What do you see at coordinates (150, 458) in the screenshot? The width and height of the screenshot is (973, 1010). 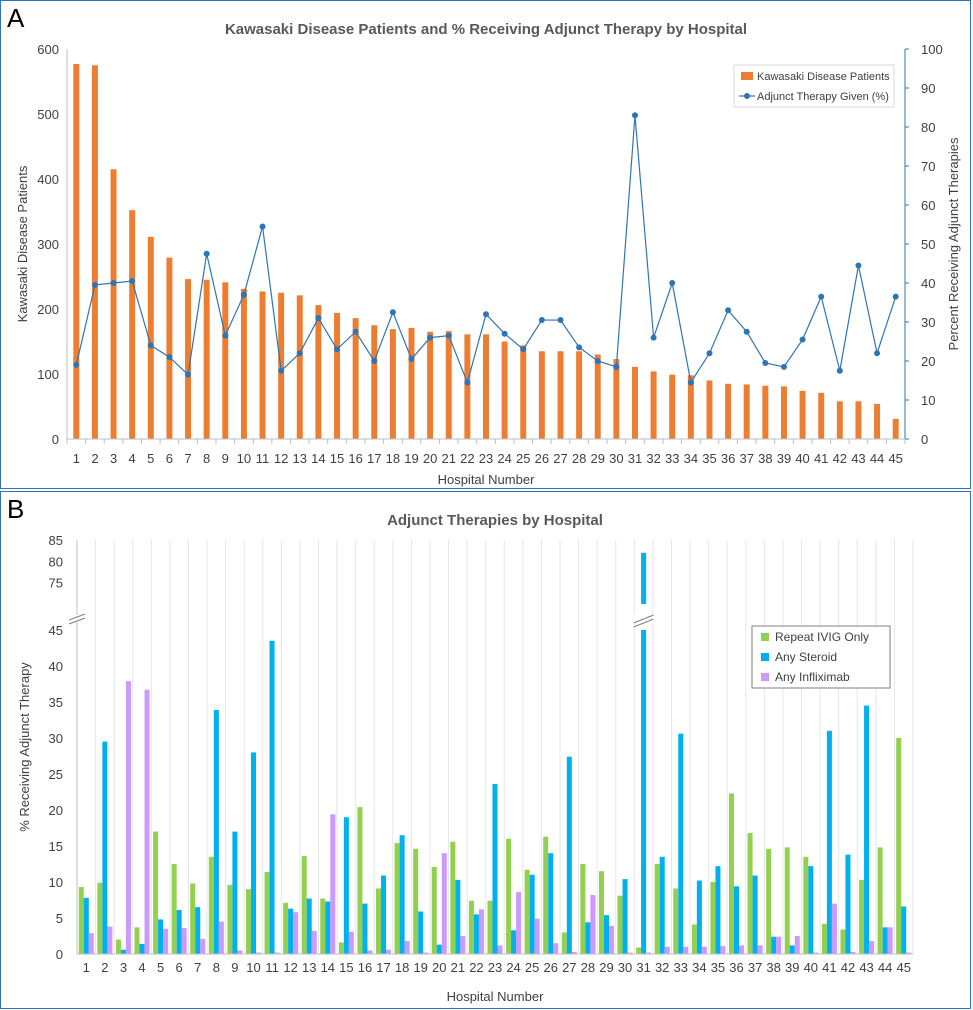 I see `x-tick-label-5: 5` at bounding box center [150, 458].